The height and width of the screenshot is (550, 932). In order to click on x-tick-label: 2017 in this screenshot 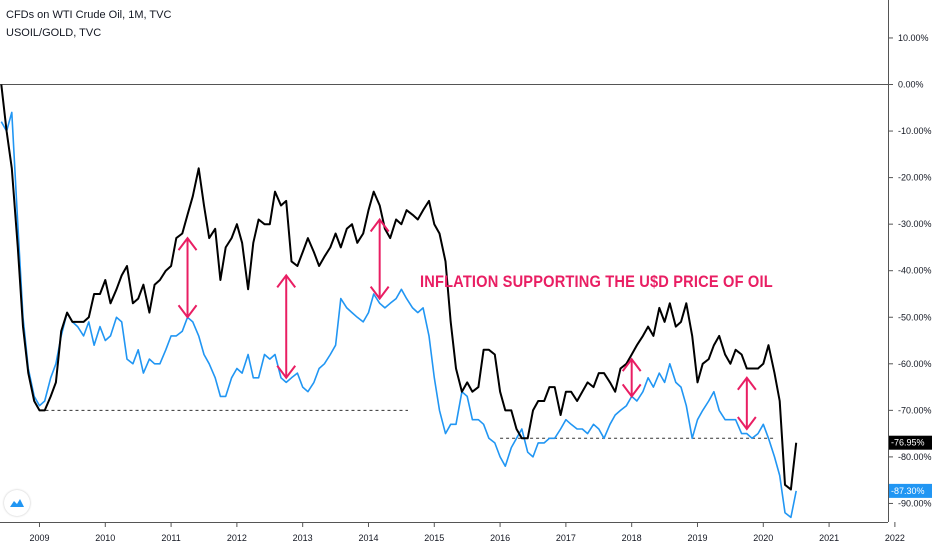, I will do `click(566, 538)`.